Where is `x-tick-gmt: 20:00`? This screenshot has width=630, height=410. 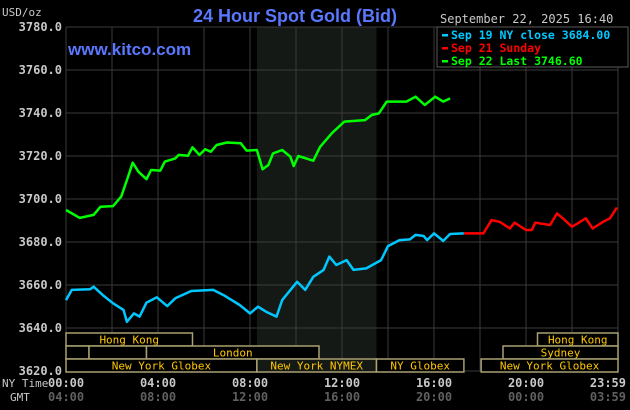 x-tick-gmt: 20:00 is located at coordinates (434, 397).